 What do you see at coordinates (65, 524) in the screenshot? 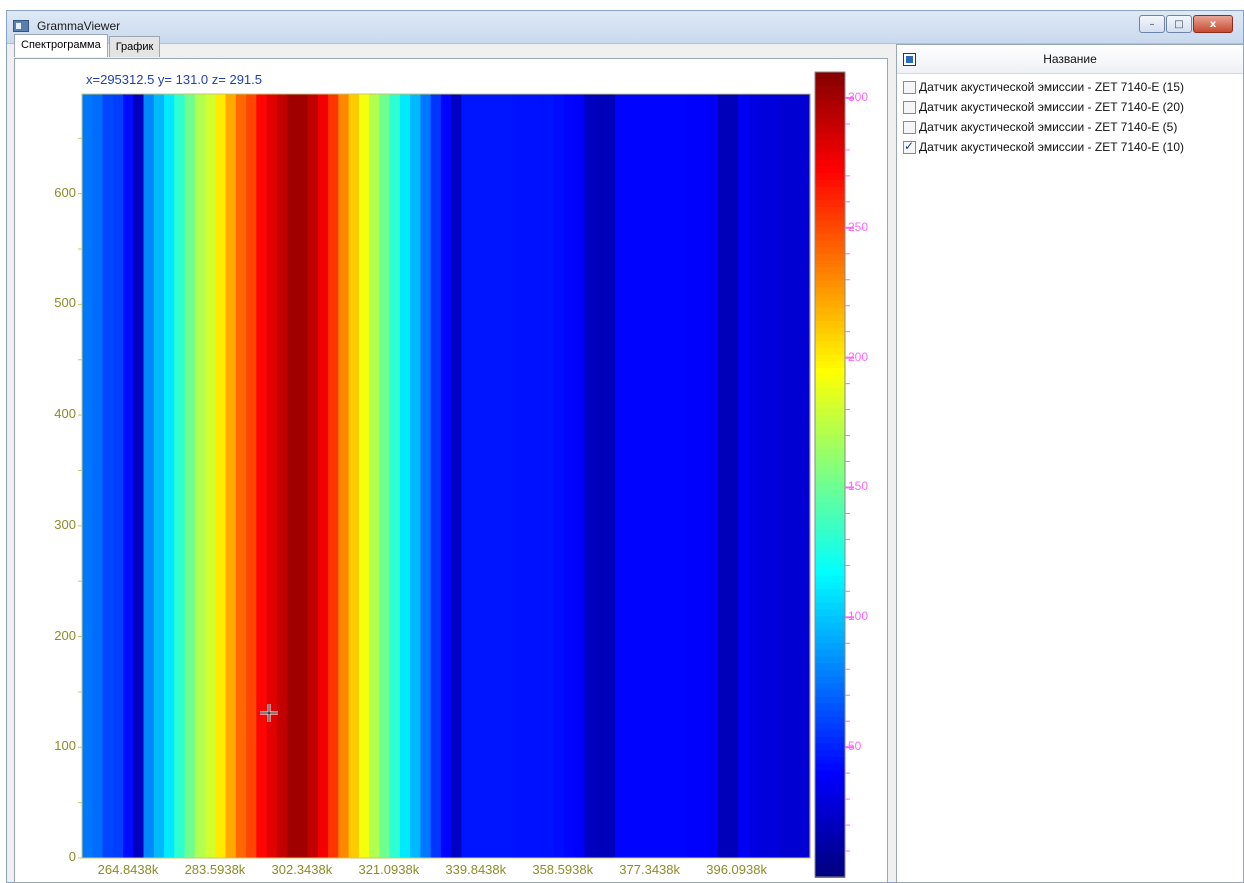
I see `y-tick-label: 300` at bounding box center [65, 524].